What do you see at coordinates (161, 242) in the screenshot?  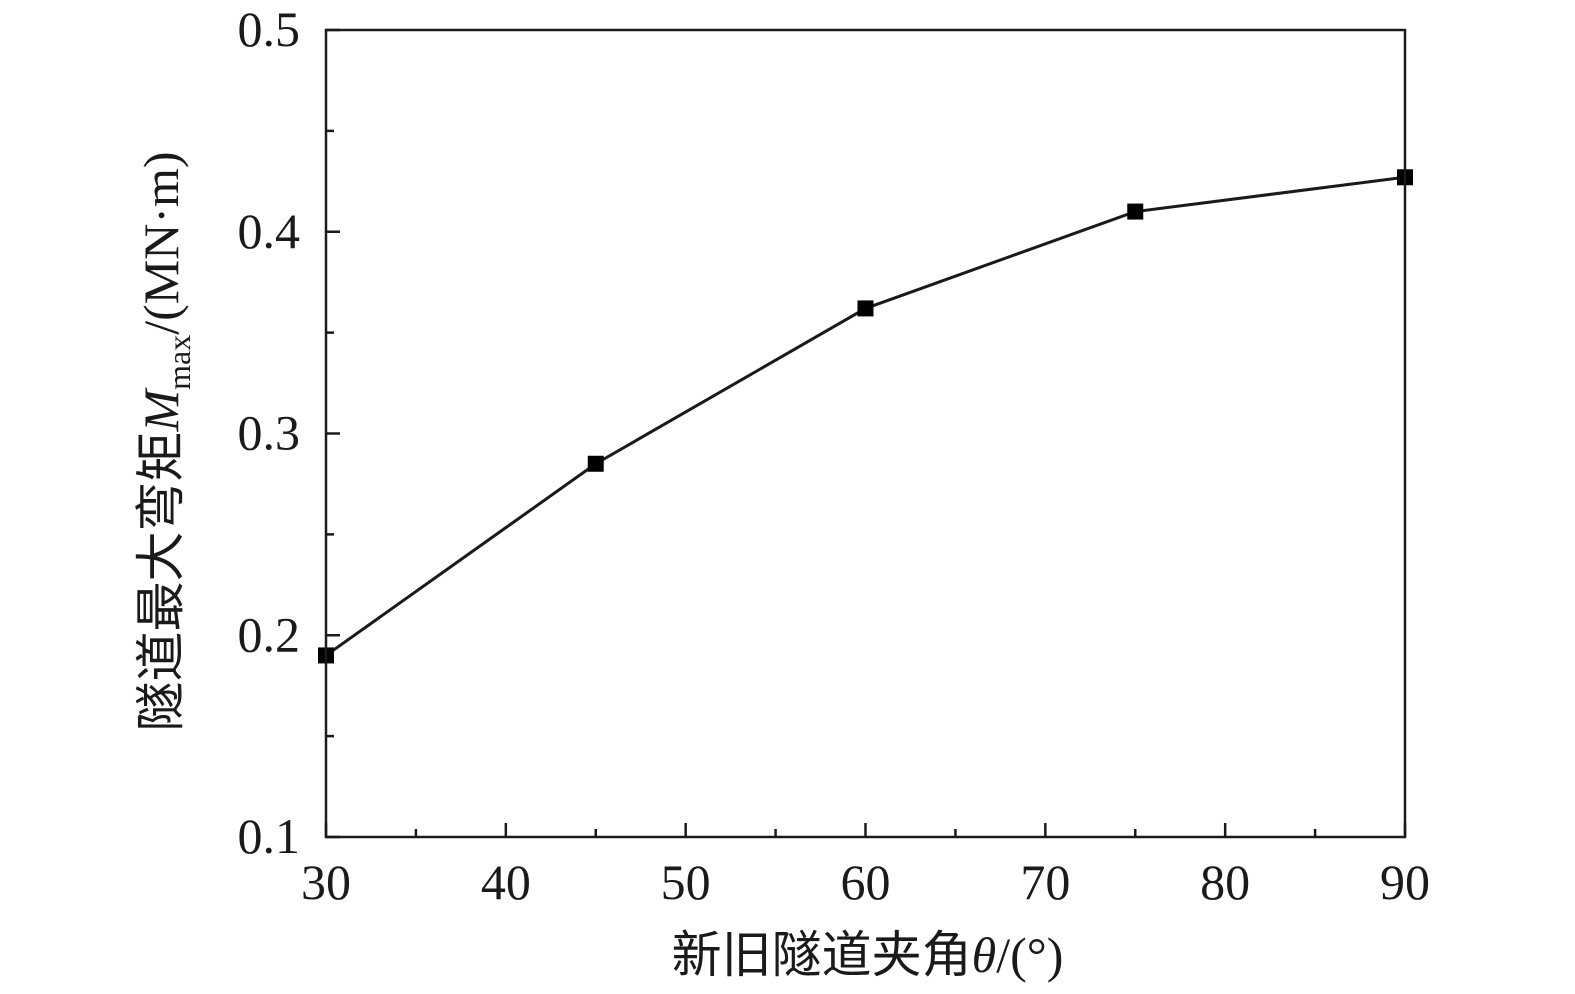 I see `y-axis-title-unit: /(MN·m)` at bounding box center [161, 242].